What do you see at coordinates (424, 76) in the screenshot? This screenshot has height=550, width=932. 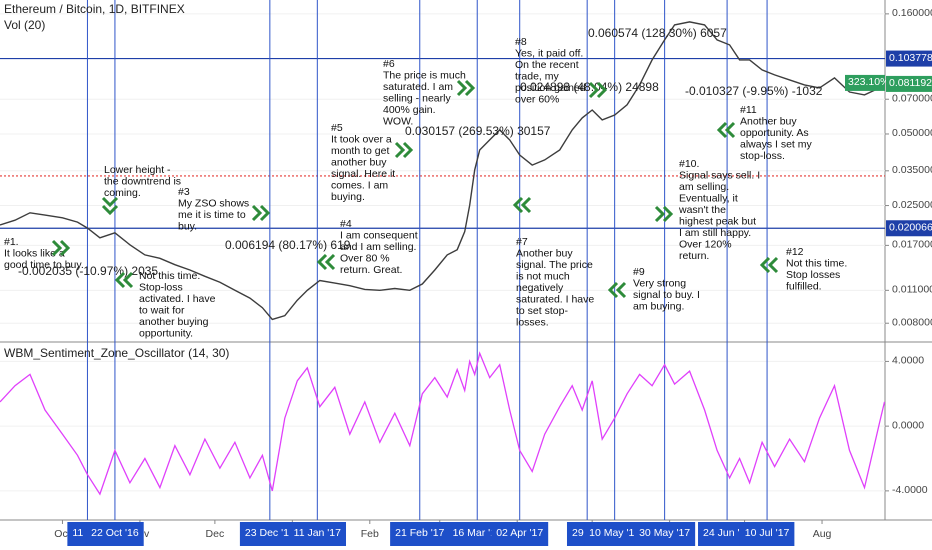 I see `note-line: The price is much` at bounding box center [424, 76].